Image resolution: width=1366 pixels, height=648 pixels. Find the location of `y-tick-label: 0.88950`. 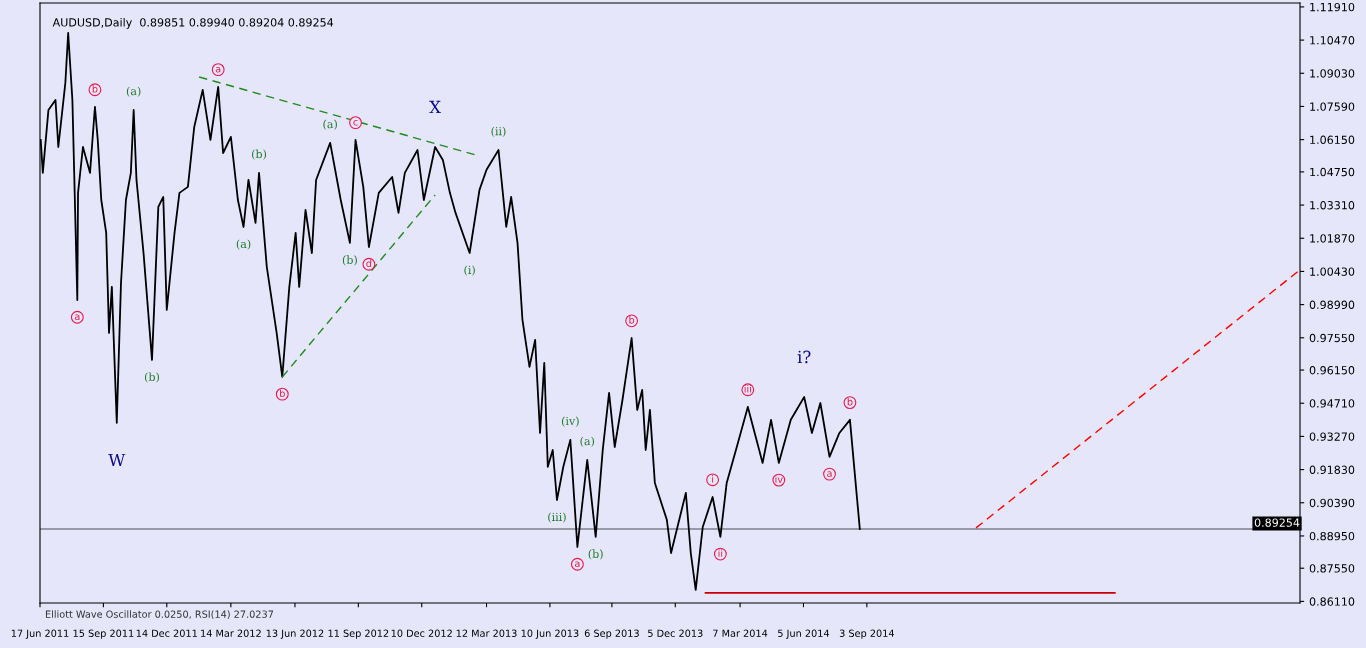

y-tick-label: 0.88950 is located at coordinates (1332, 536).